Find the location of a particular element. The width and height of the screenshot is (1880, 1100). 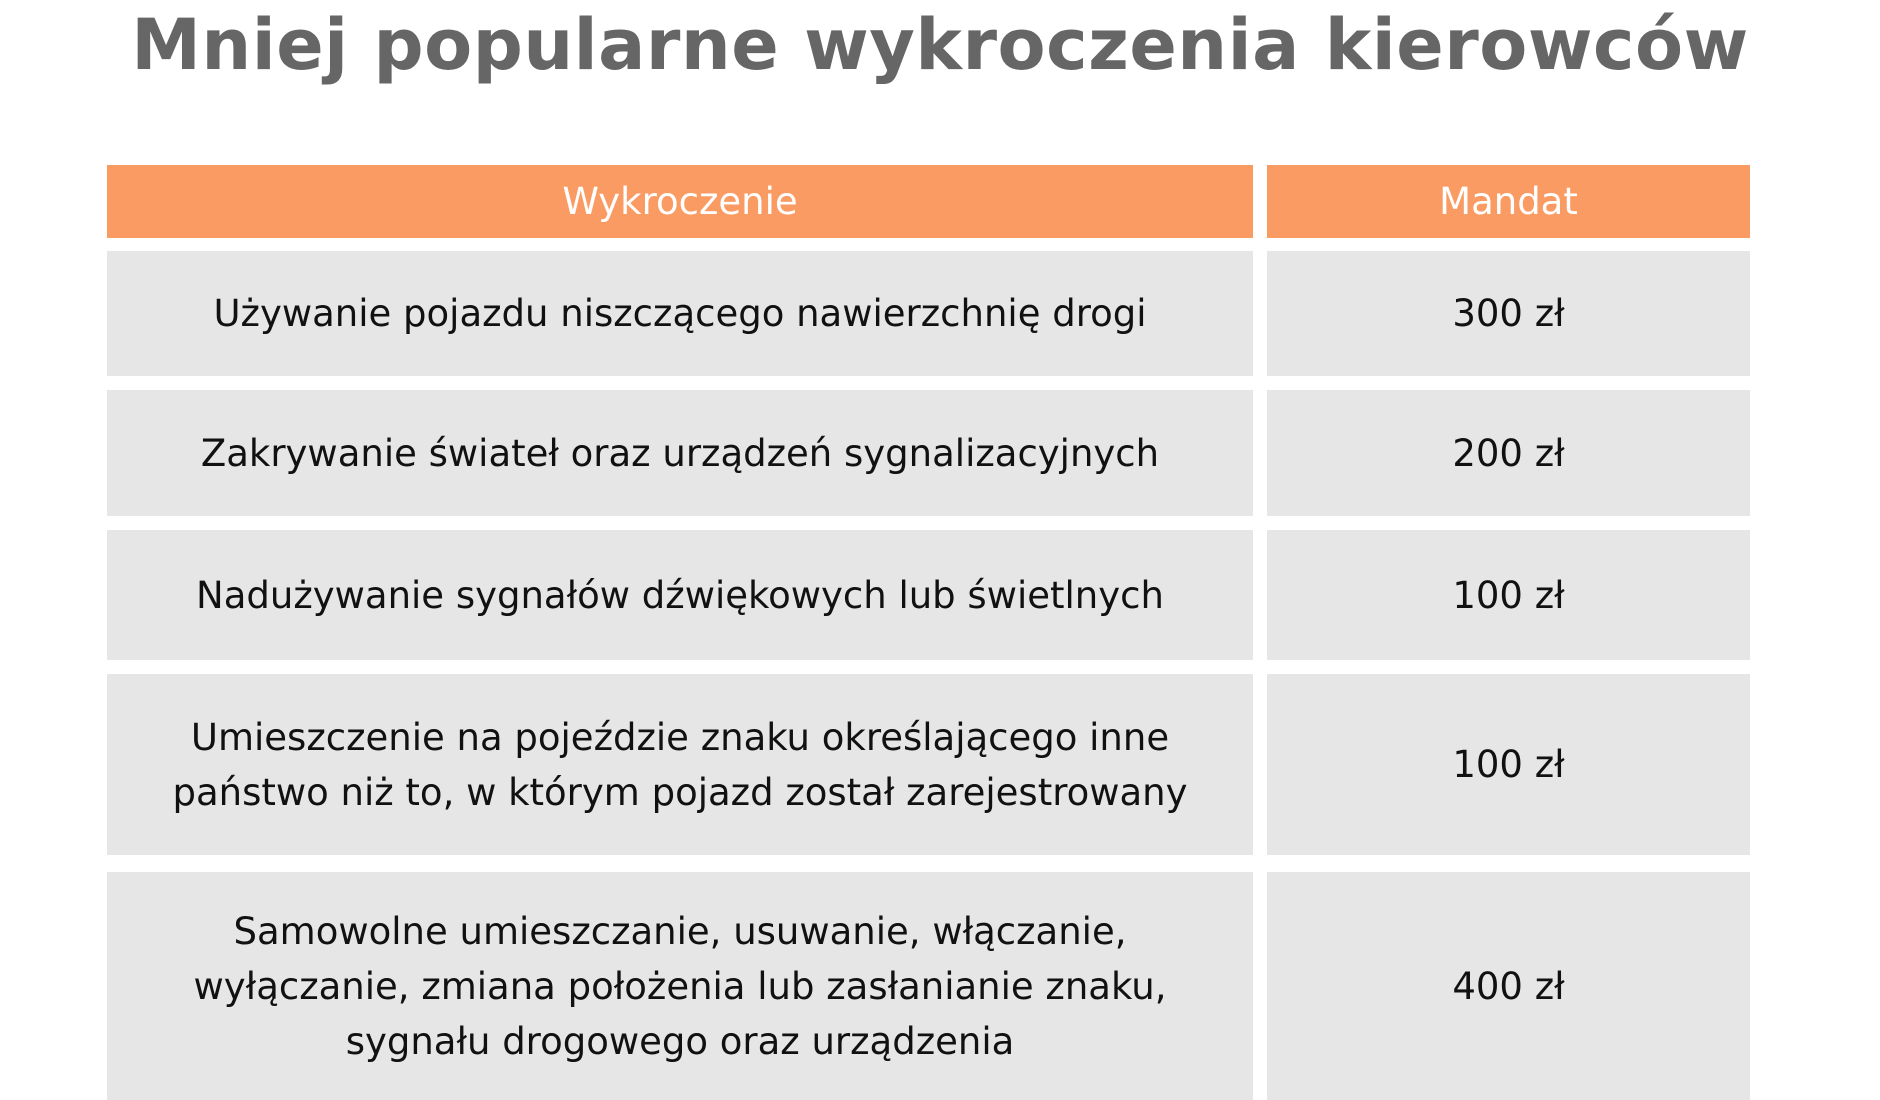

header-cell: Mandat is located at coordinates (1508, 201).